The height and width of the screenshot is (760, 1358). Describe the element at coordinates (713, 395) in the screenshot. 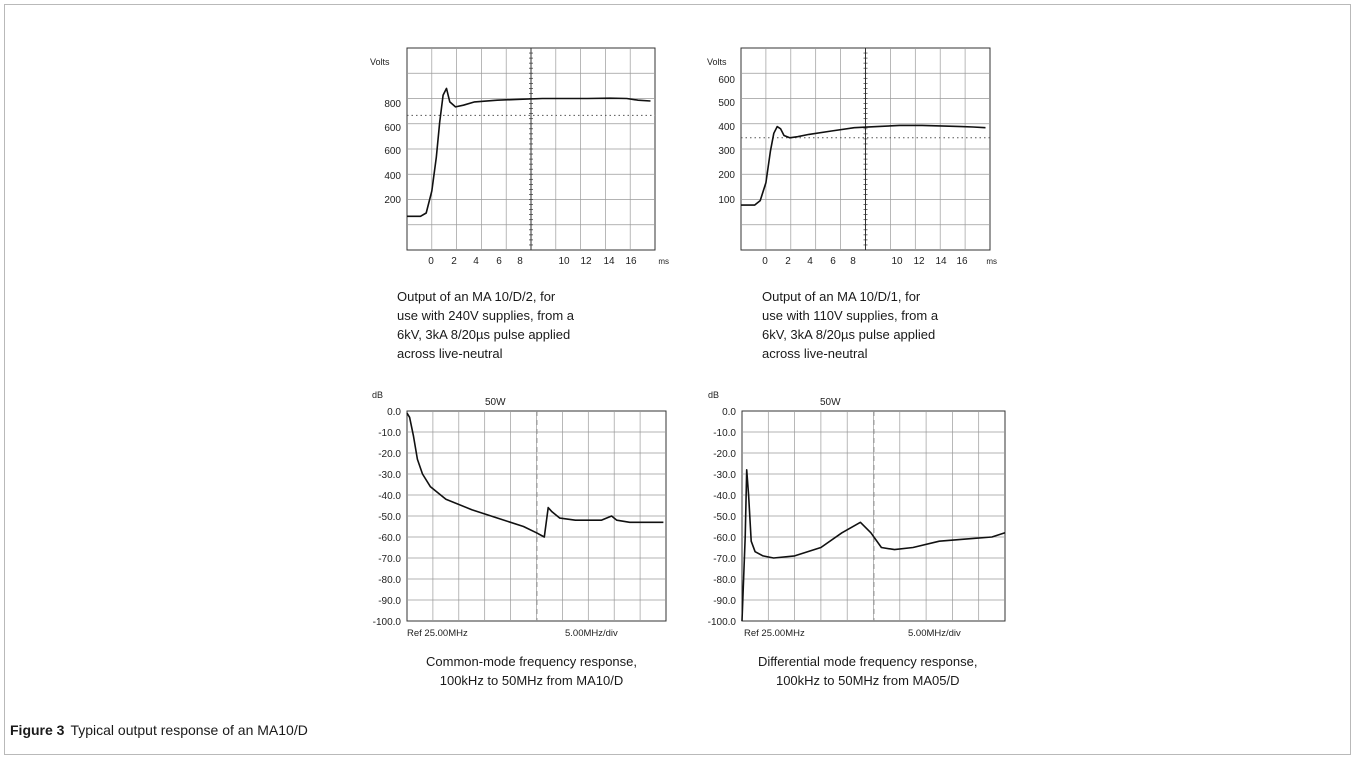

I see `chart4-ylabel: dB` at that location.